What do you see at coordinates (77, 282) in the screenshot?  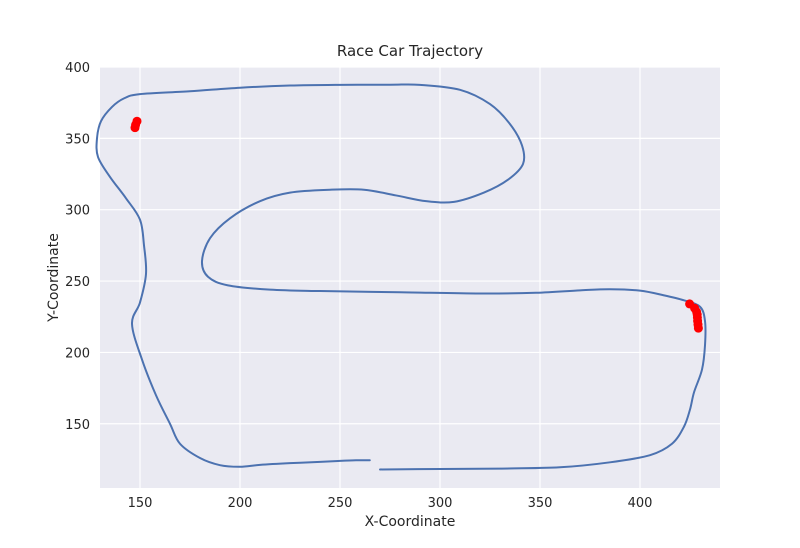 I see `y-tick-label: 250` at bounding box center [77, 282].